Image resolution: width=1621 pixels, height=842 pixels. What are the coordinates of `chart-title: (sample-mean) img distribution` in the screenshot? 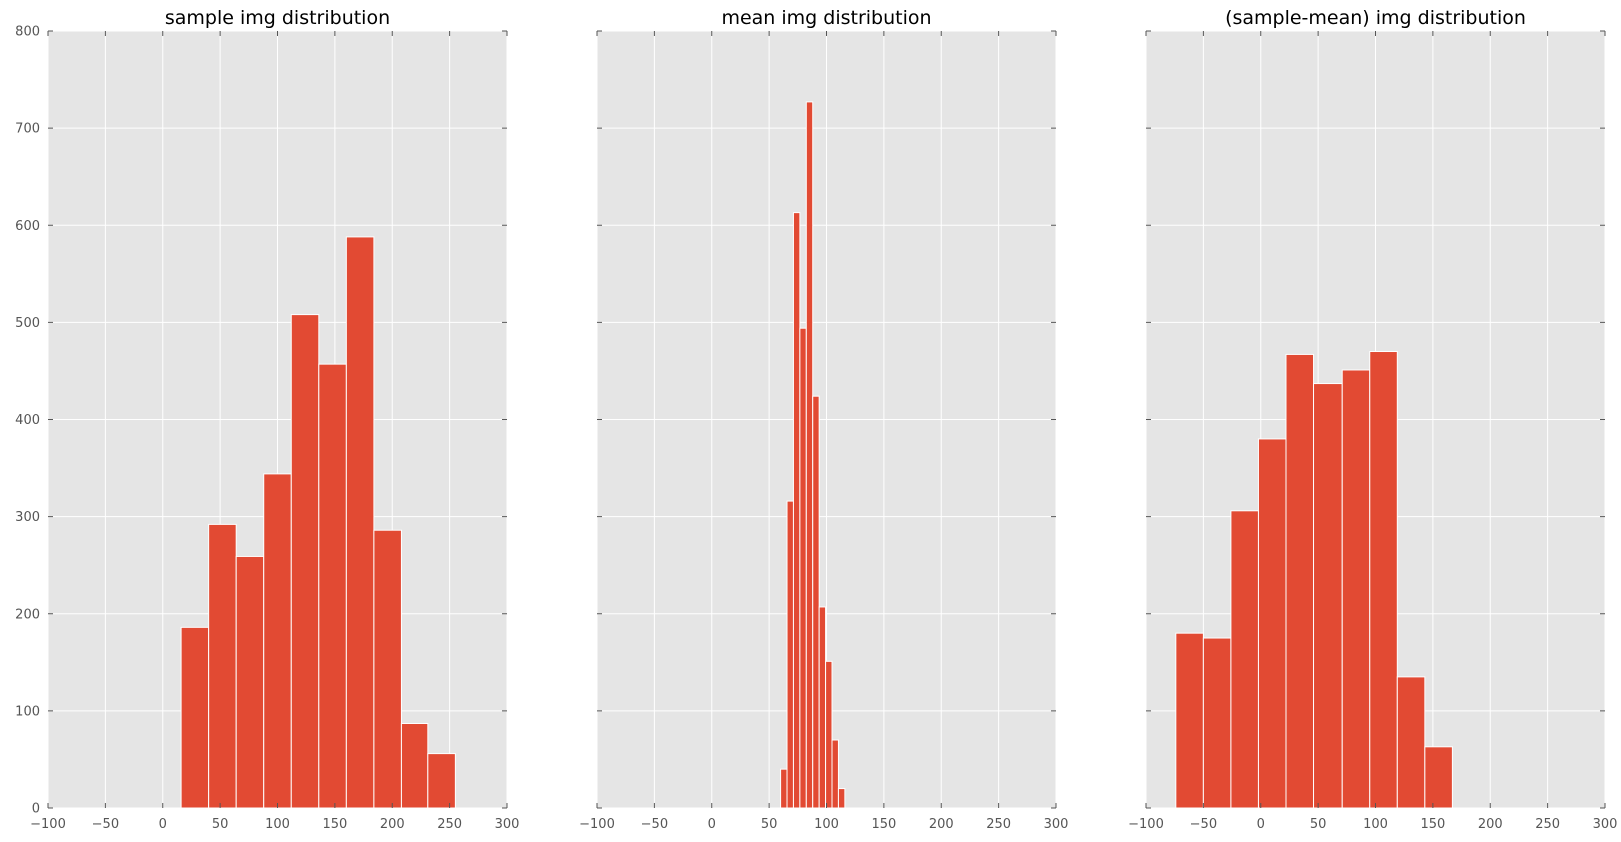 It's located at (1375, 18).